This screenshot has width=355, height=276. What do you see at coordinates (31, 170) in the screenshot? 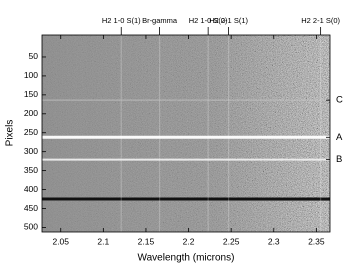
I see `y-tick-label: 350` at bounding box center [31, 170].